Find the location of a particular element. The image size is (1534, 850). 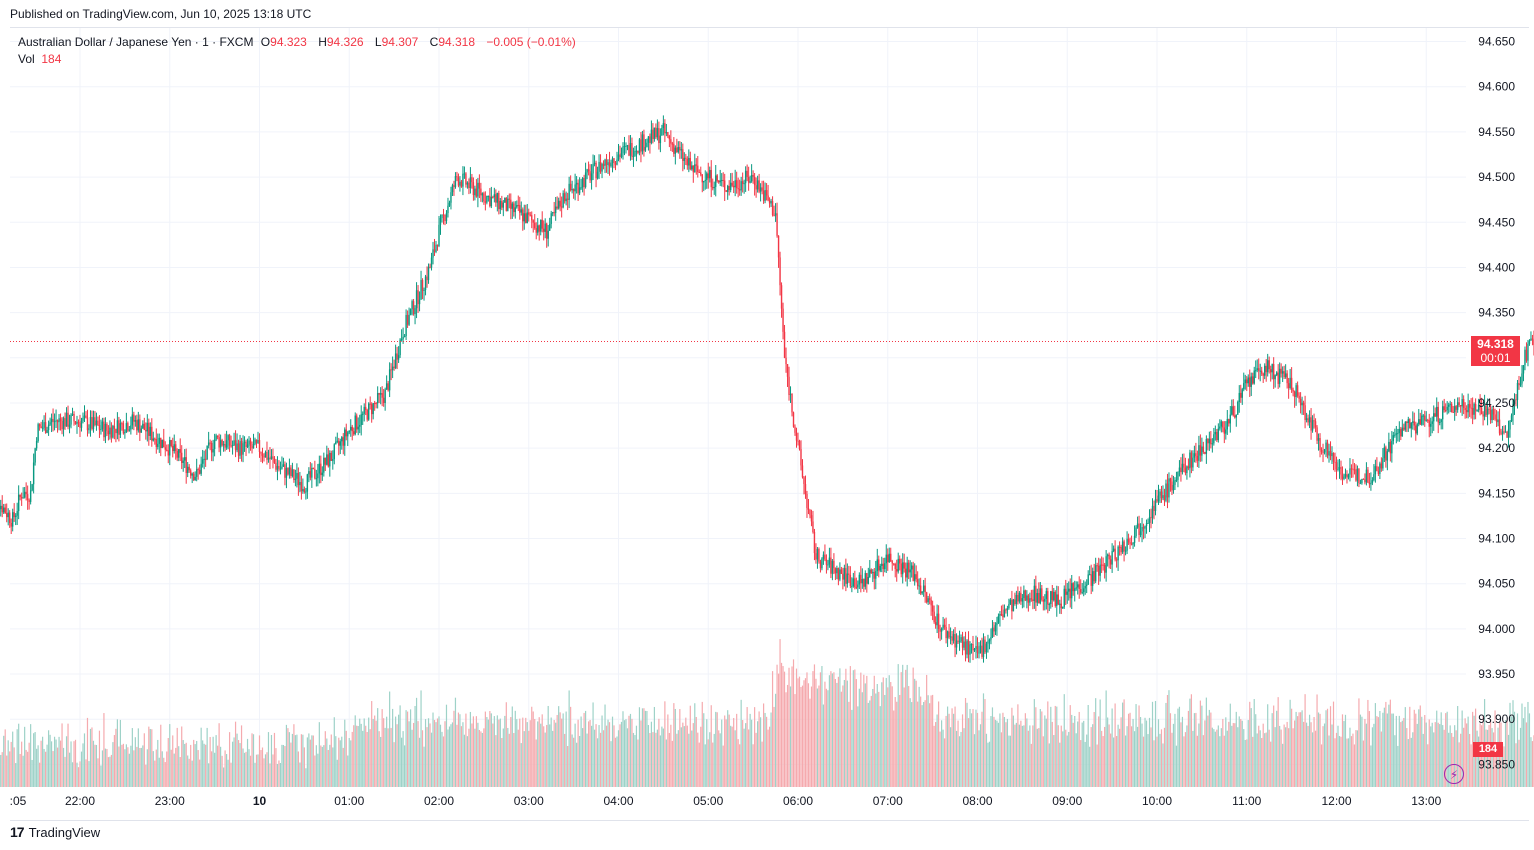

footer-brand: 17 TradingView is located at coordinates (55, 832).